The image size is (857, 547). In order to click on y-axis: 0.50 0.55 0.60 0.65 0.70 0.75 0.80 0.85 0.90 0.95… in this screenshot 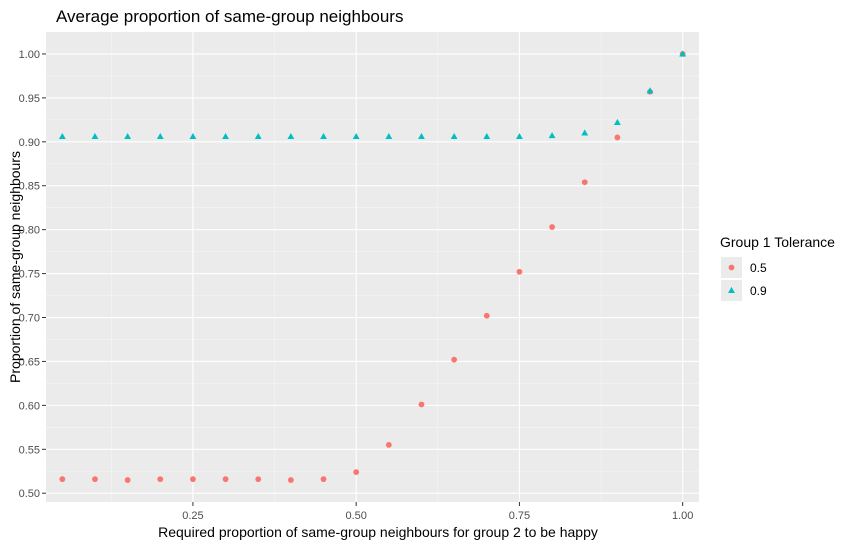, I will do `click(32, 274)`.